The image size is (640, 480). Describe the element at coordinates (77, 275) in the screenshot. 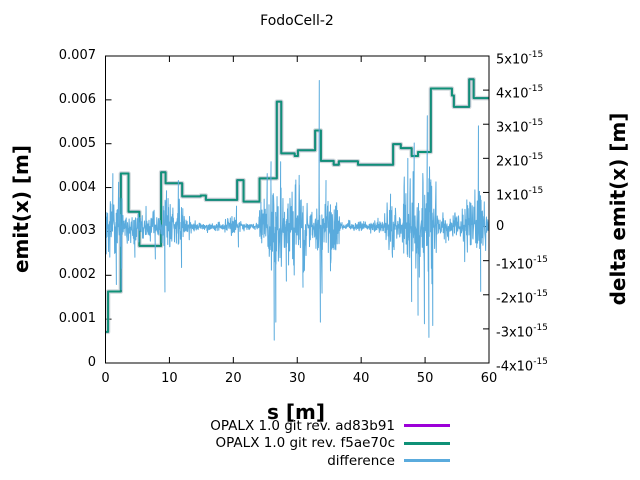

I see `y-left-tick-label: 0.002` at that location.